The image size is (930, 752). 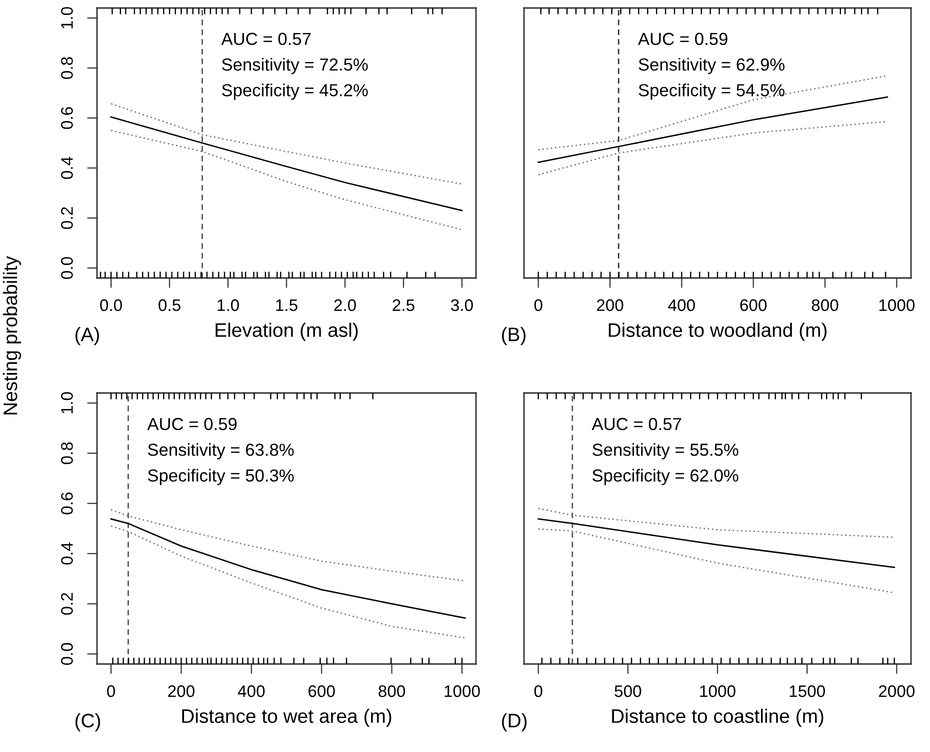 I want to click on x-tick-label: 0.5, so click(x=169, y=305).